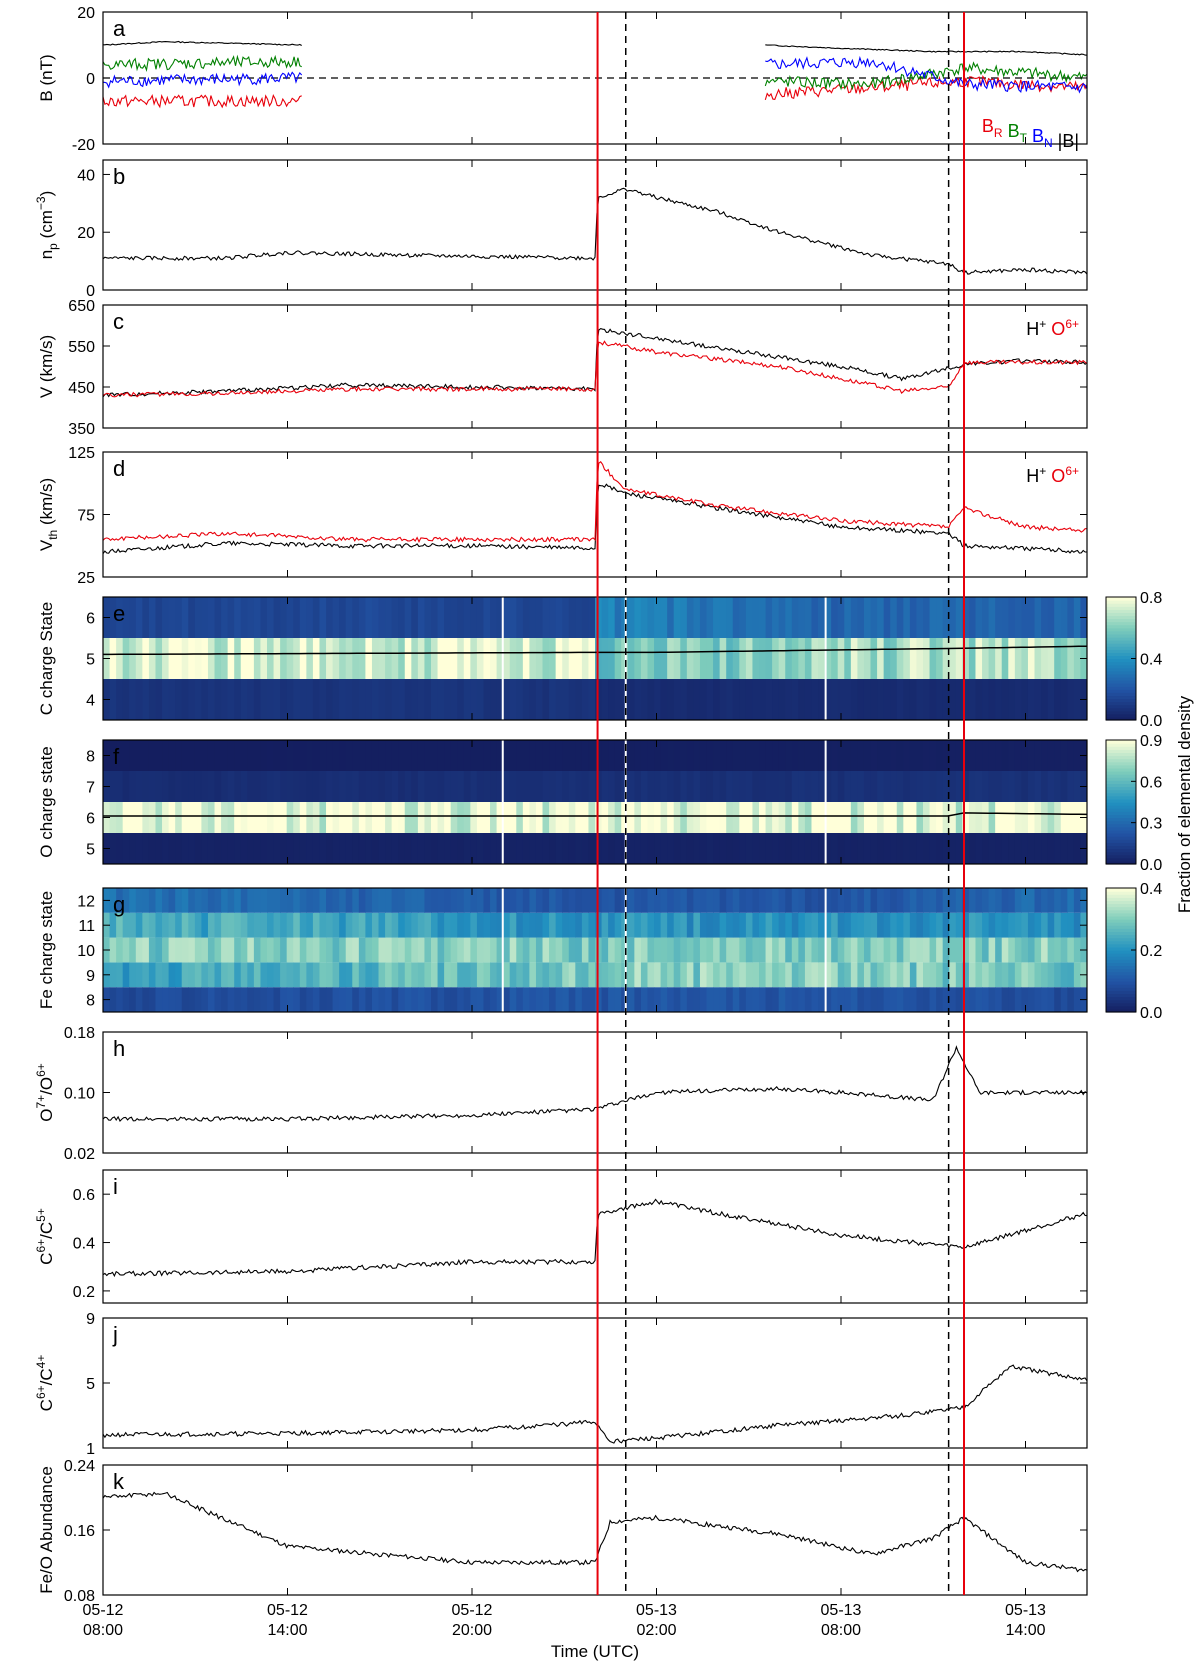 This screenshot has height=1668, width=1200. I want to click on panel-k-plot, so click(595, 1532).